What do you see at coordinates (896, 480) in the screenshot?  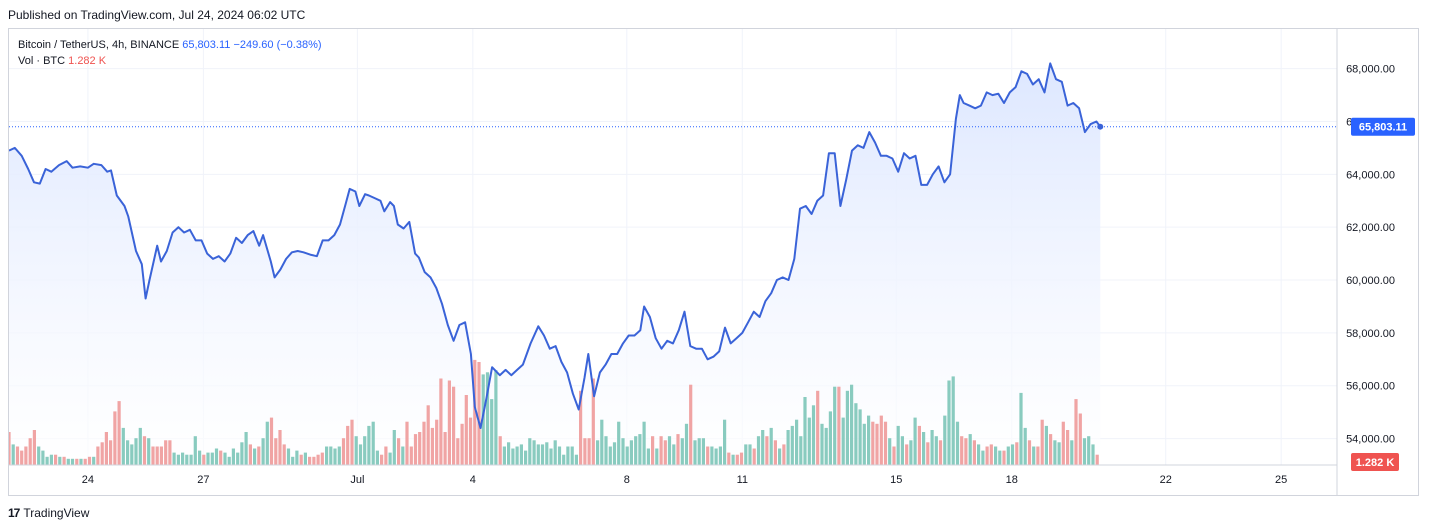 I see `x-tick-label: 15` at bounding box center [896, 480].